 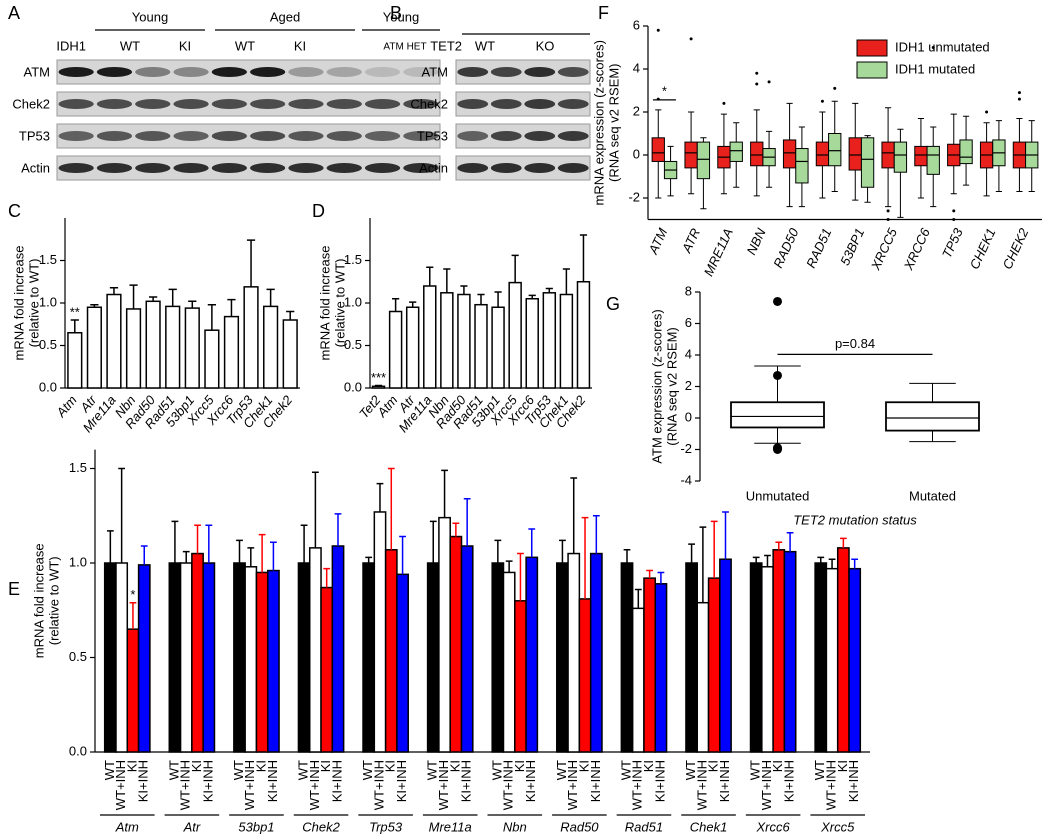 What do you see at coordinates (686, 448) in the screenshot?
I see `y-tick-label: -2` at bounding box center [686, 448].